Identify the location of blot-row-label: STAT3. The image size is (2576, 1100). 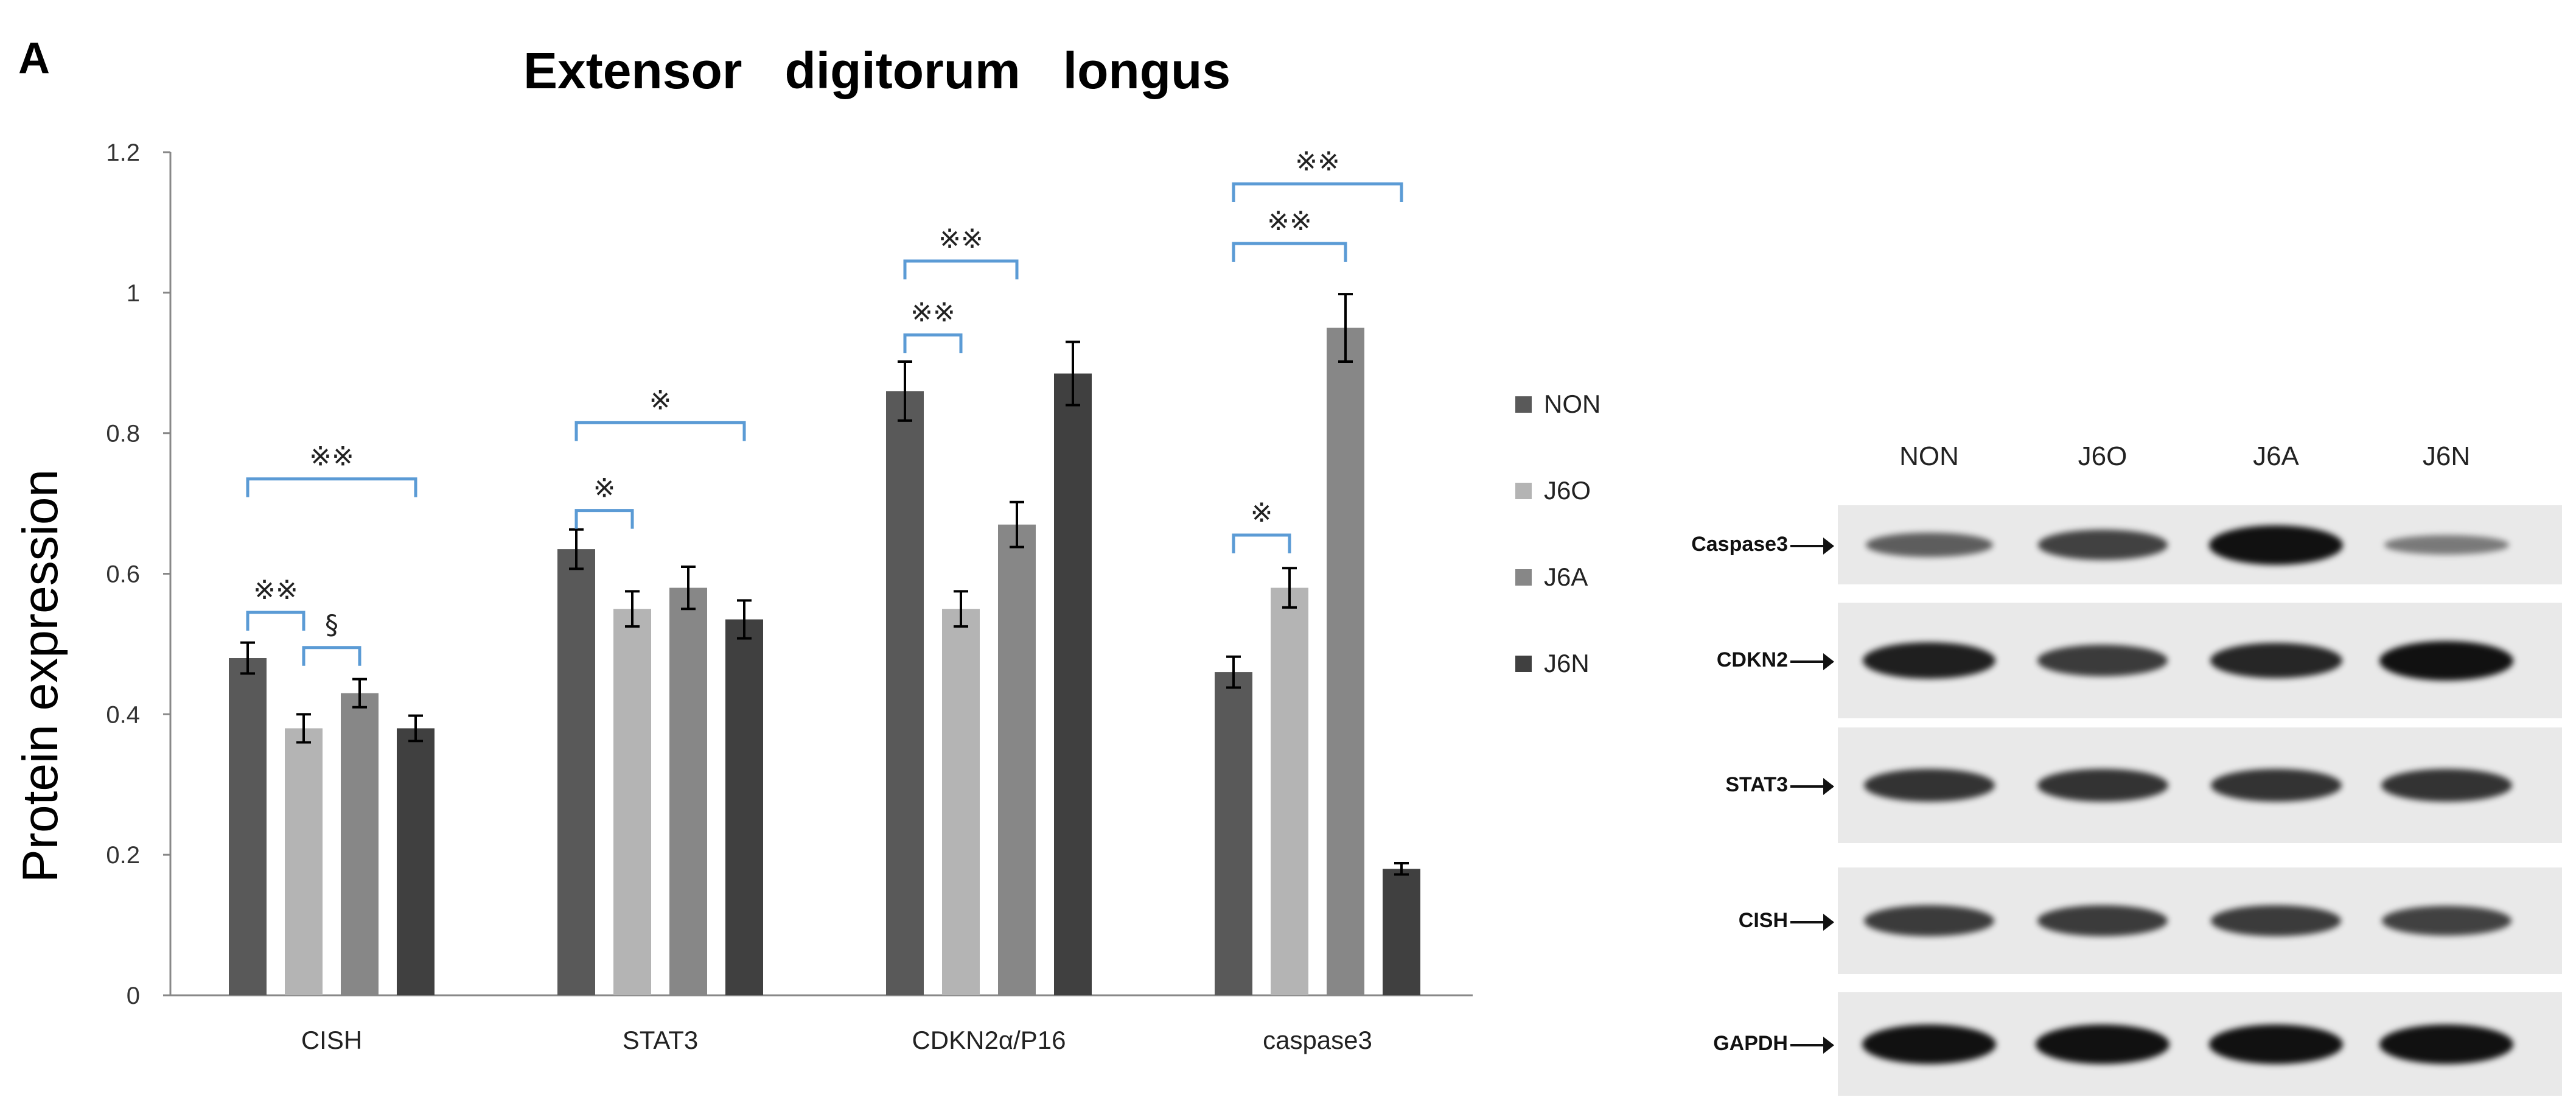
(1756, 785).